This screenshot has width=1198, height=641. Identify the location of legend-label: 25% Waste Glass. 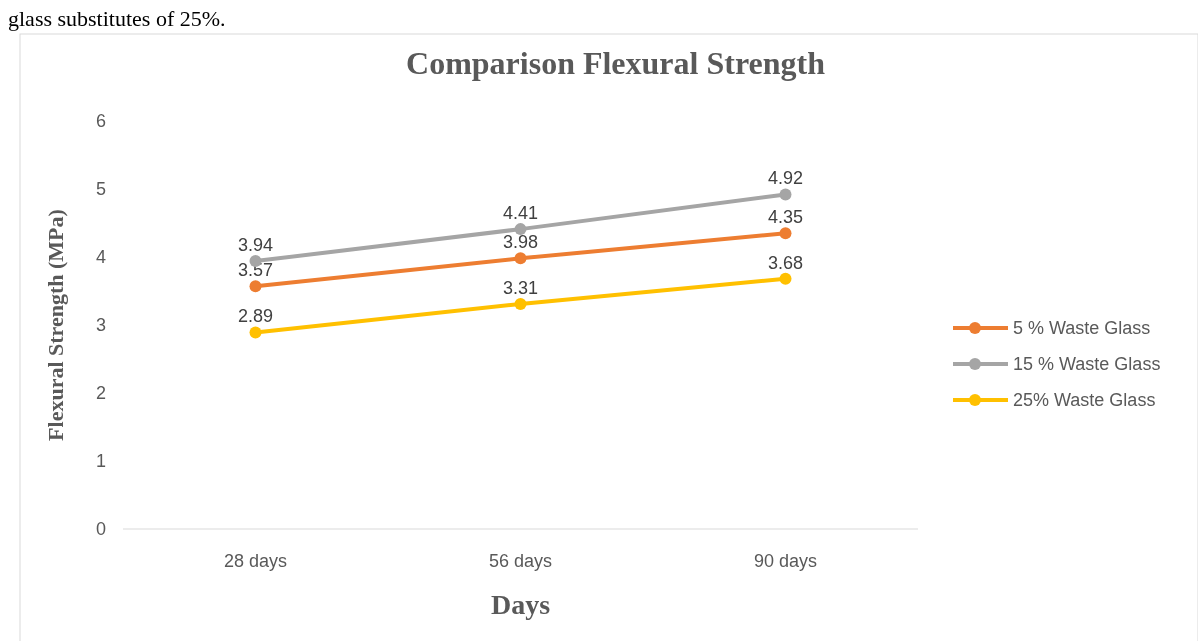
(1084, 400).